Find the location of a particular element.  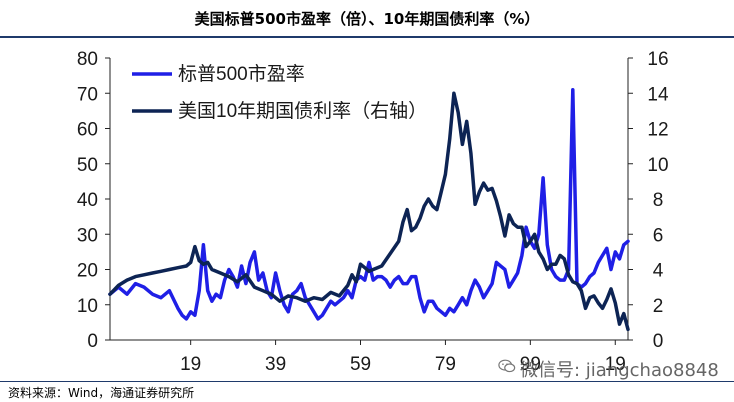

right-tick-label: 10 is located at coordinates (657, 165).